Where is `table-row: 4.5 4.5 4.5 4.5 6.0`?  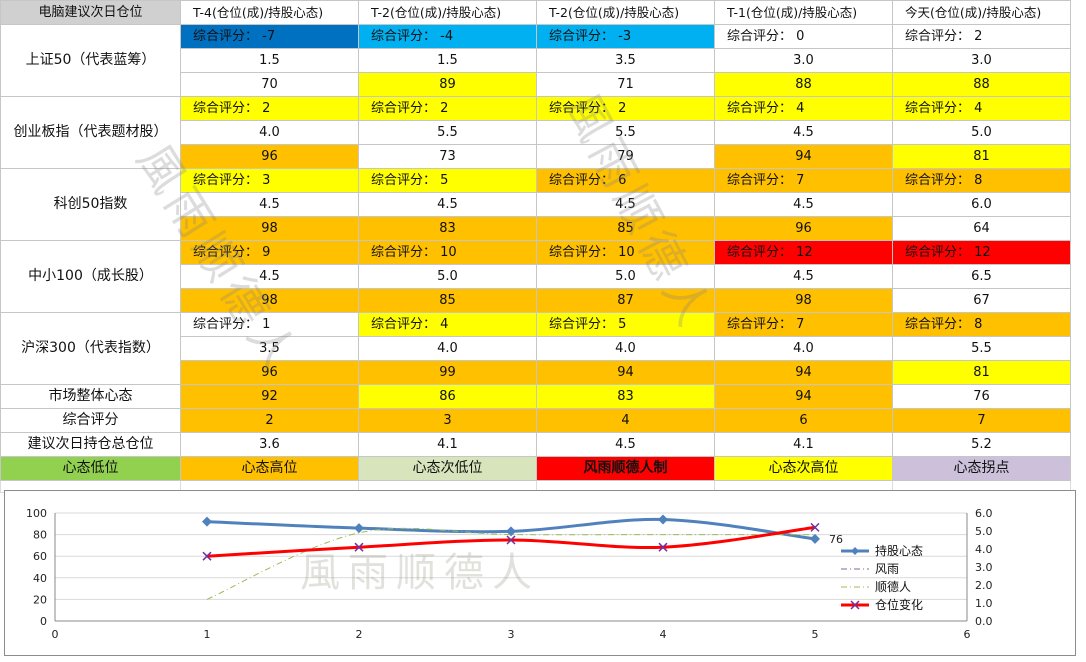
table-row: 4.5 4.5 4.5 4.5 6.0 is located at coordinates (536, 204).